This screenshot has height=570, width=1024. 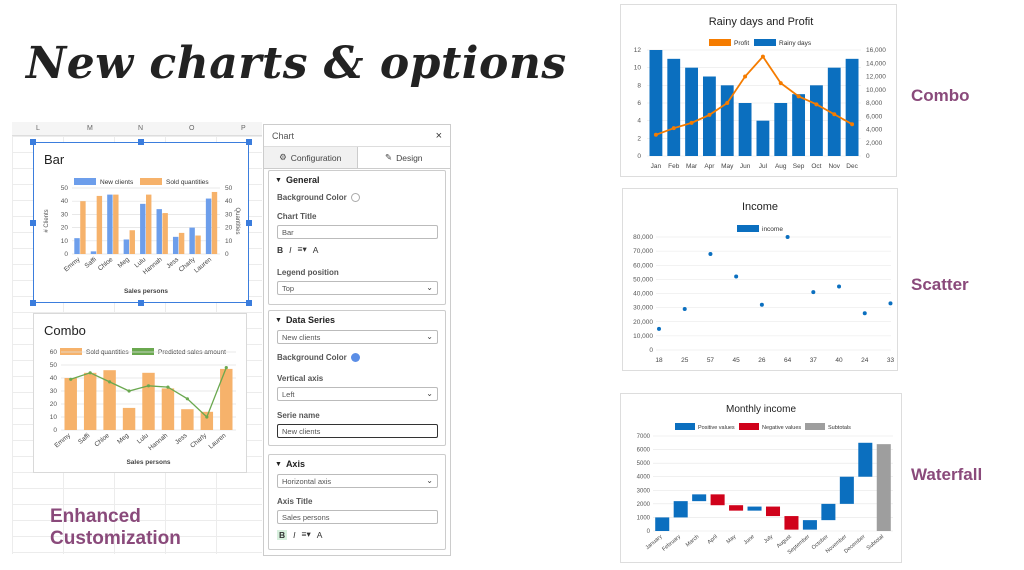 What do you see at coordinates (296, 63) in the screenshot?
I see `headline: New charts & options` at bounding box center [296, 63].